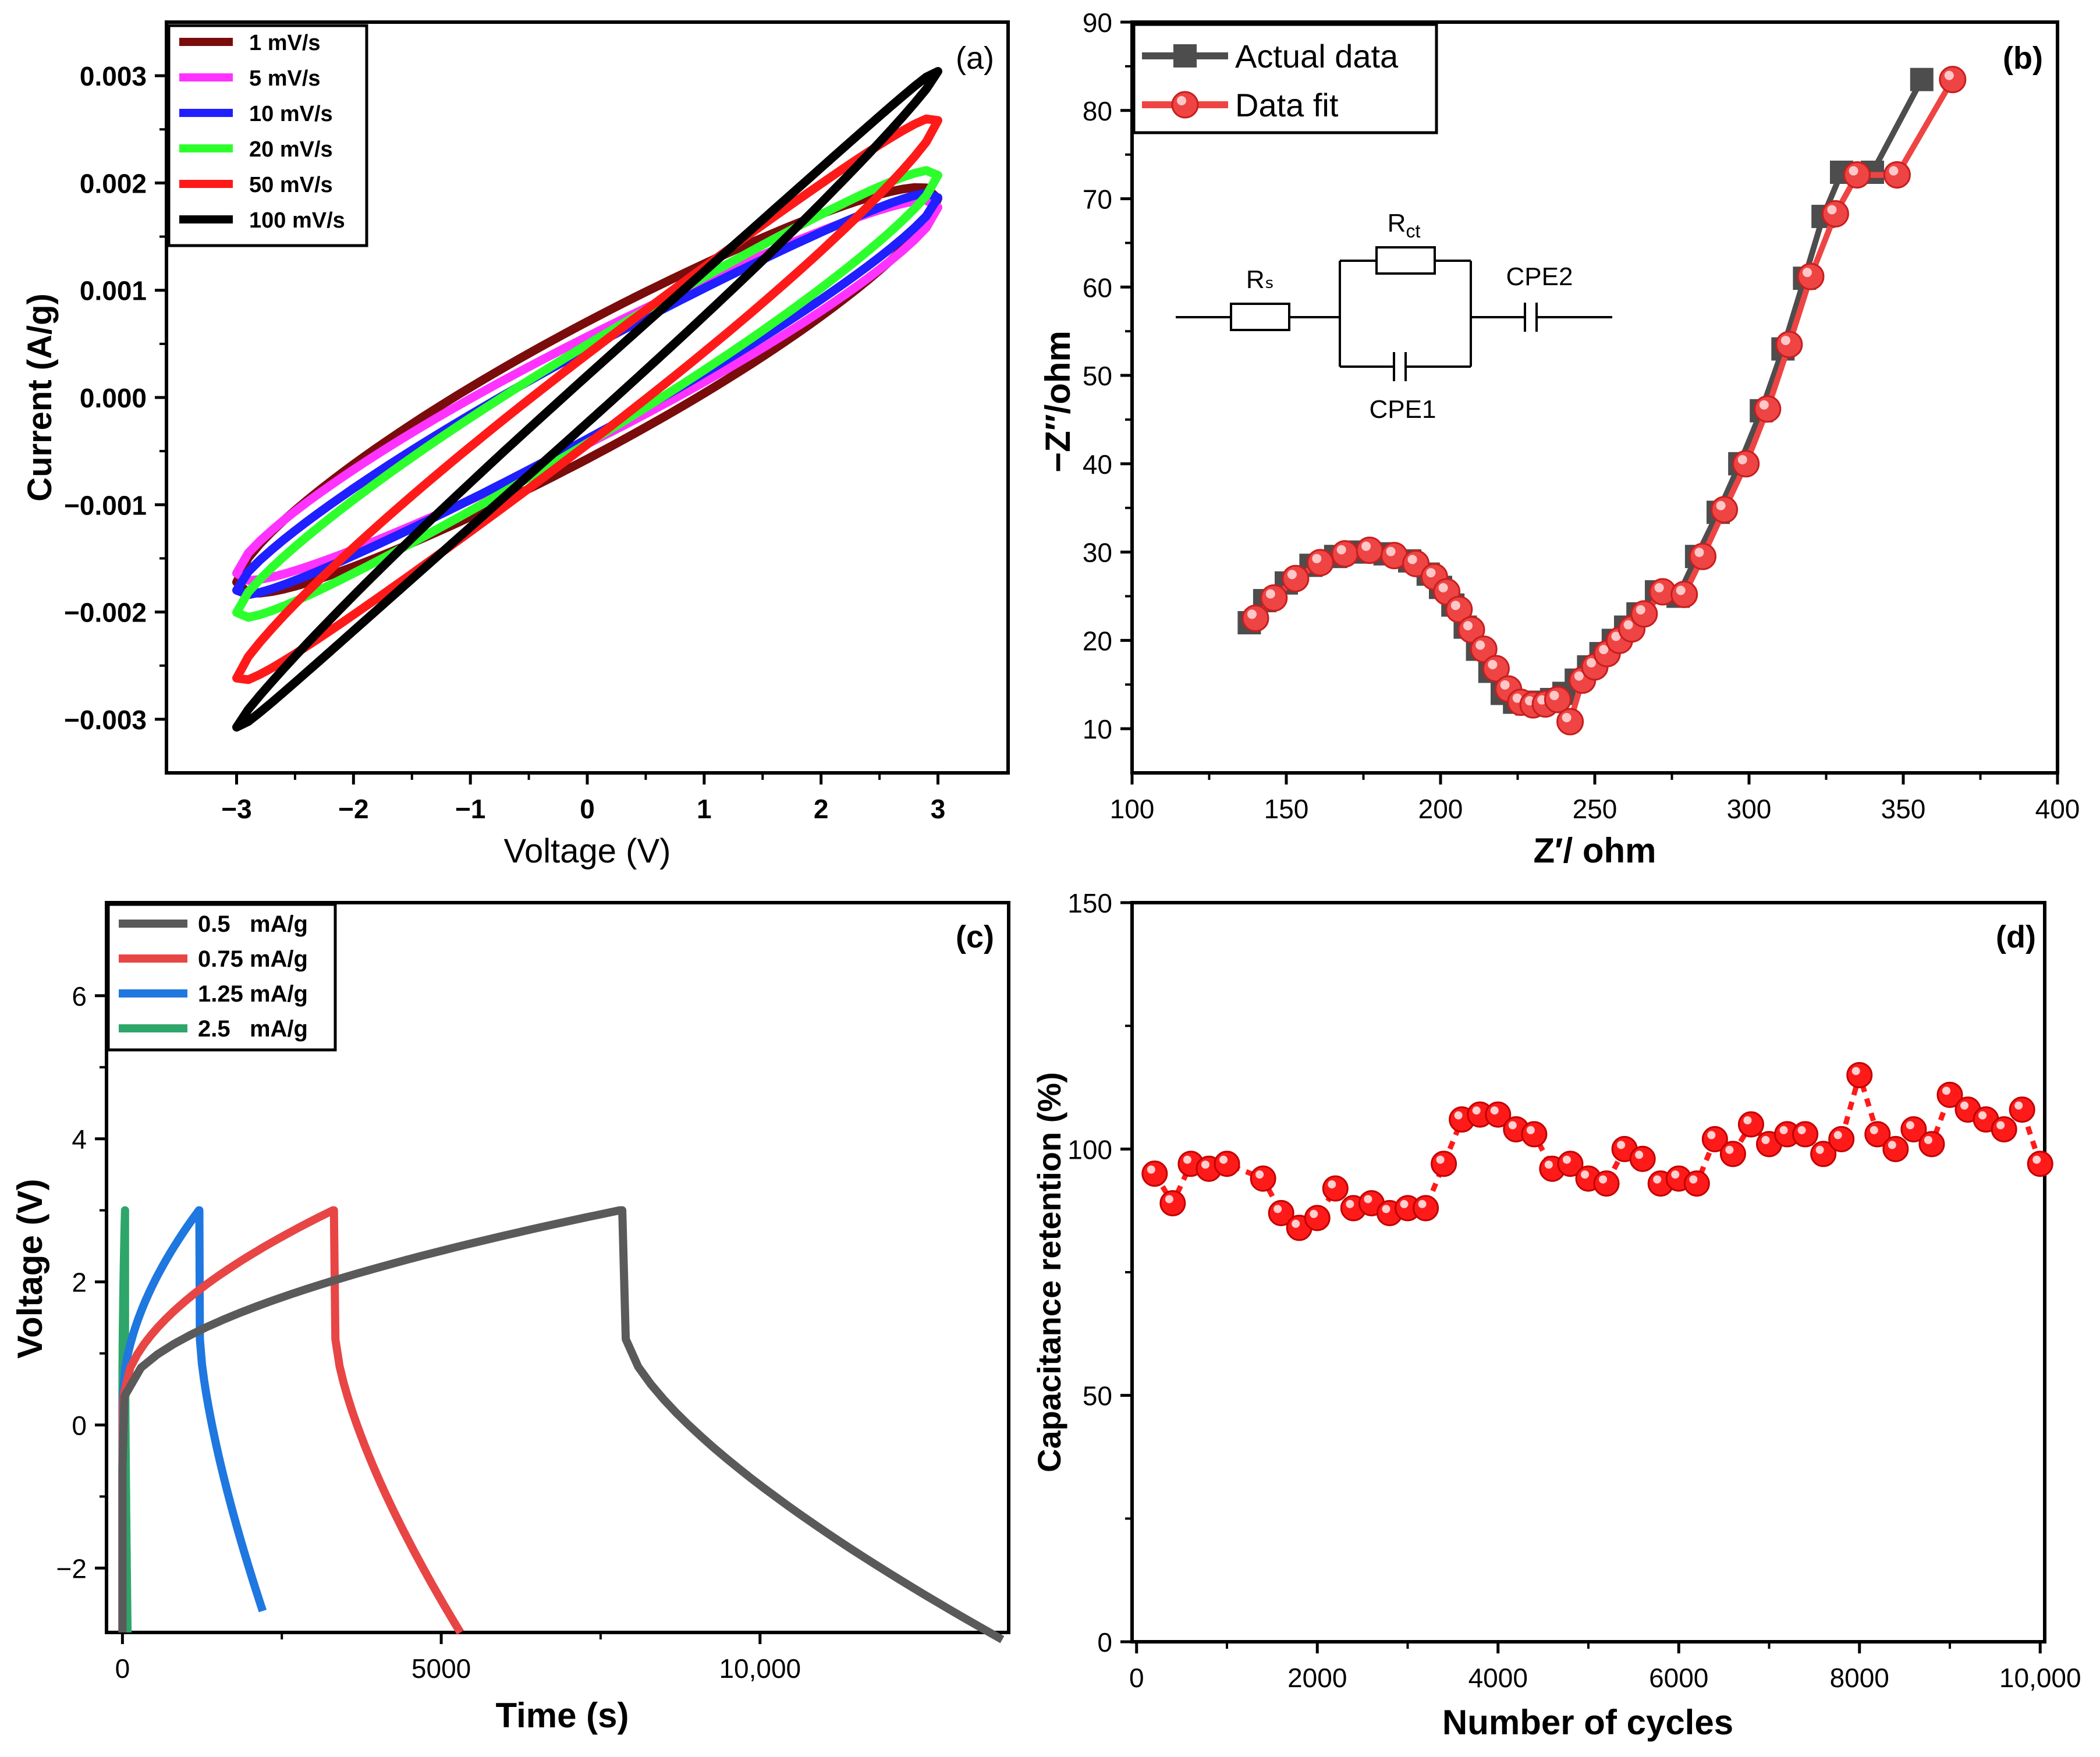 The height and width of the screenshot is (1757, 2100). What do you see at coordinates (1057, 402) in the screenshot?
I see `panel-b-ylabel: −Z″/ohm` at bounding box center [1057, 402].